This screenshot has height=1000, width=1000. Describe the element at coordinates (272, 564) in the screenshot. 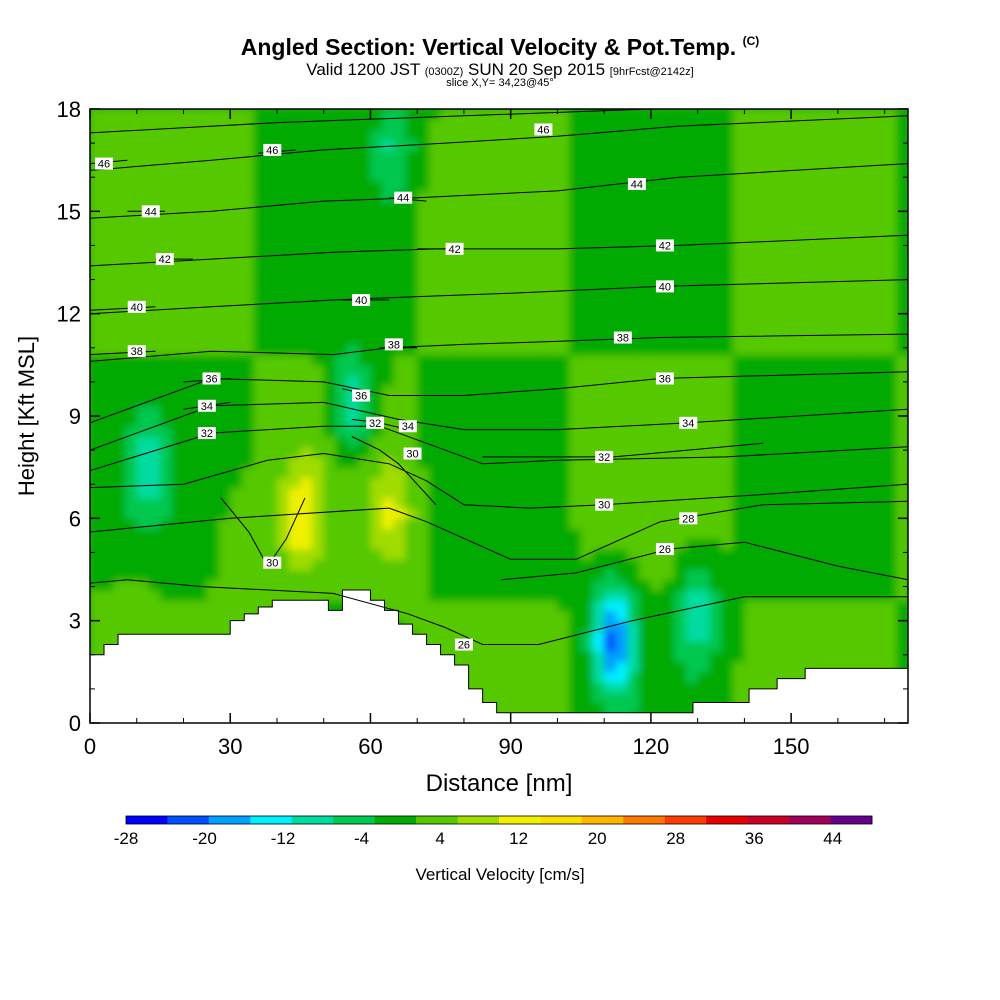

I see `isentrope-label: 30` at that location.